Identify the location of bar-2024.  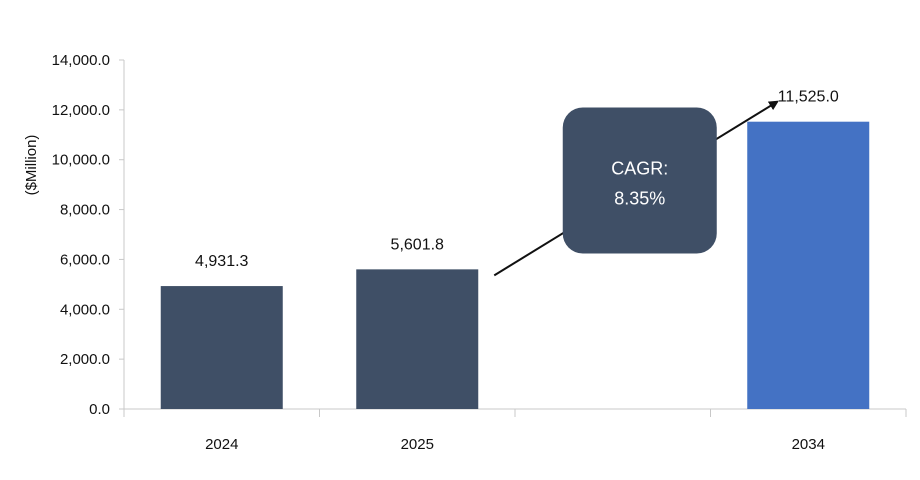
(221, 347).